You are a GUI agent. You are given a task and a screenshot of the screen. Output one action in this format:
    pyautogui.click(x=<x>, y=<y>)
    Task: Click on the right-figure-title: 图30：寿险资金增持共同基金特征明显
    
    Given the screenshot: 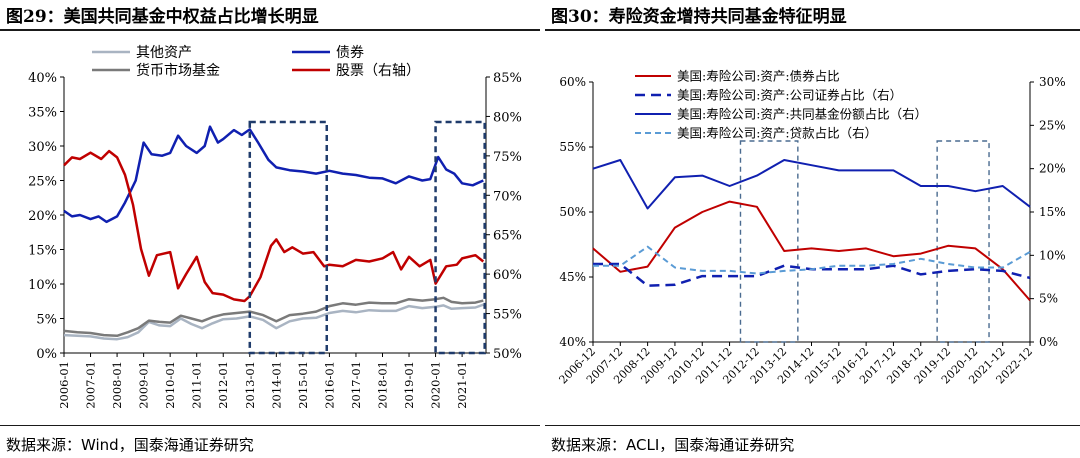 What is the action you would take?
    pyautogui.click(x=699, y=17)
    